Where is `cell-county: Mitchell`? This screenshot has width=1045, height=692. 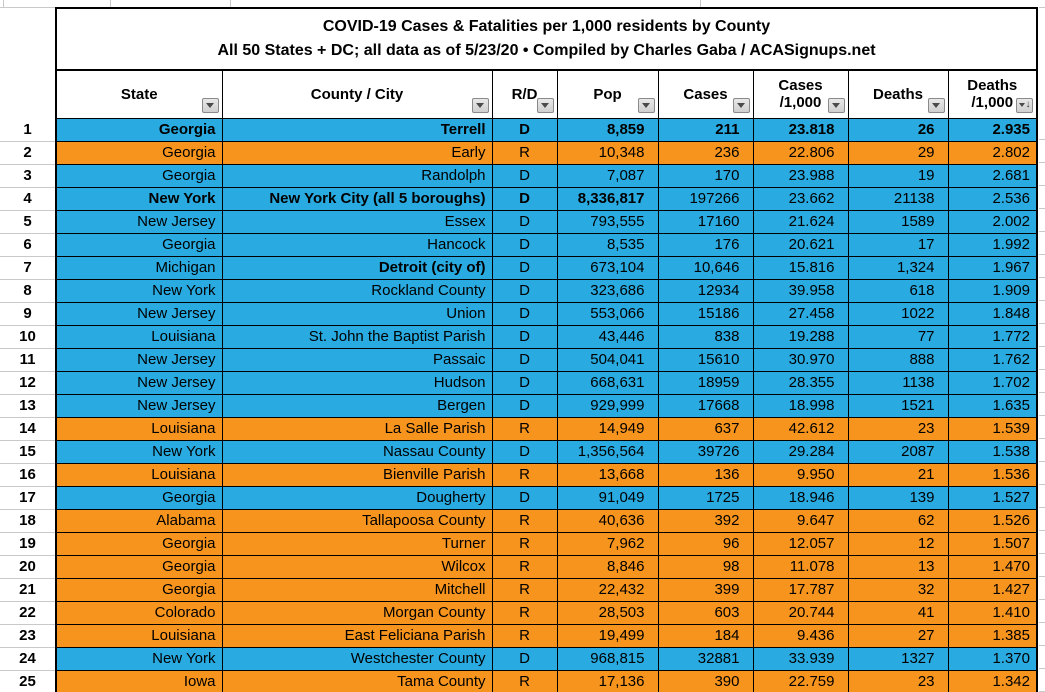
cell-county: Mitchell is located at coordinates (357, 589).